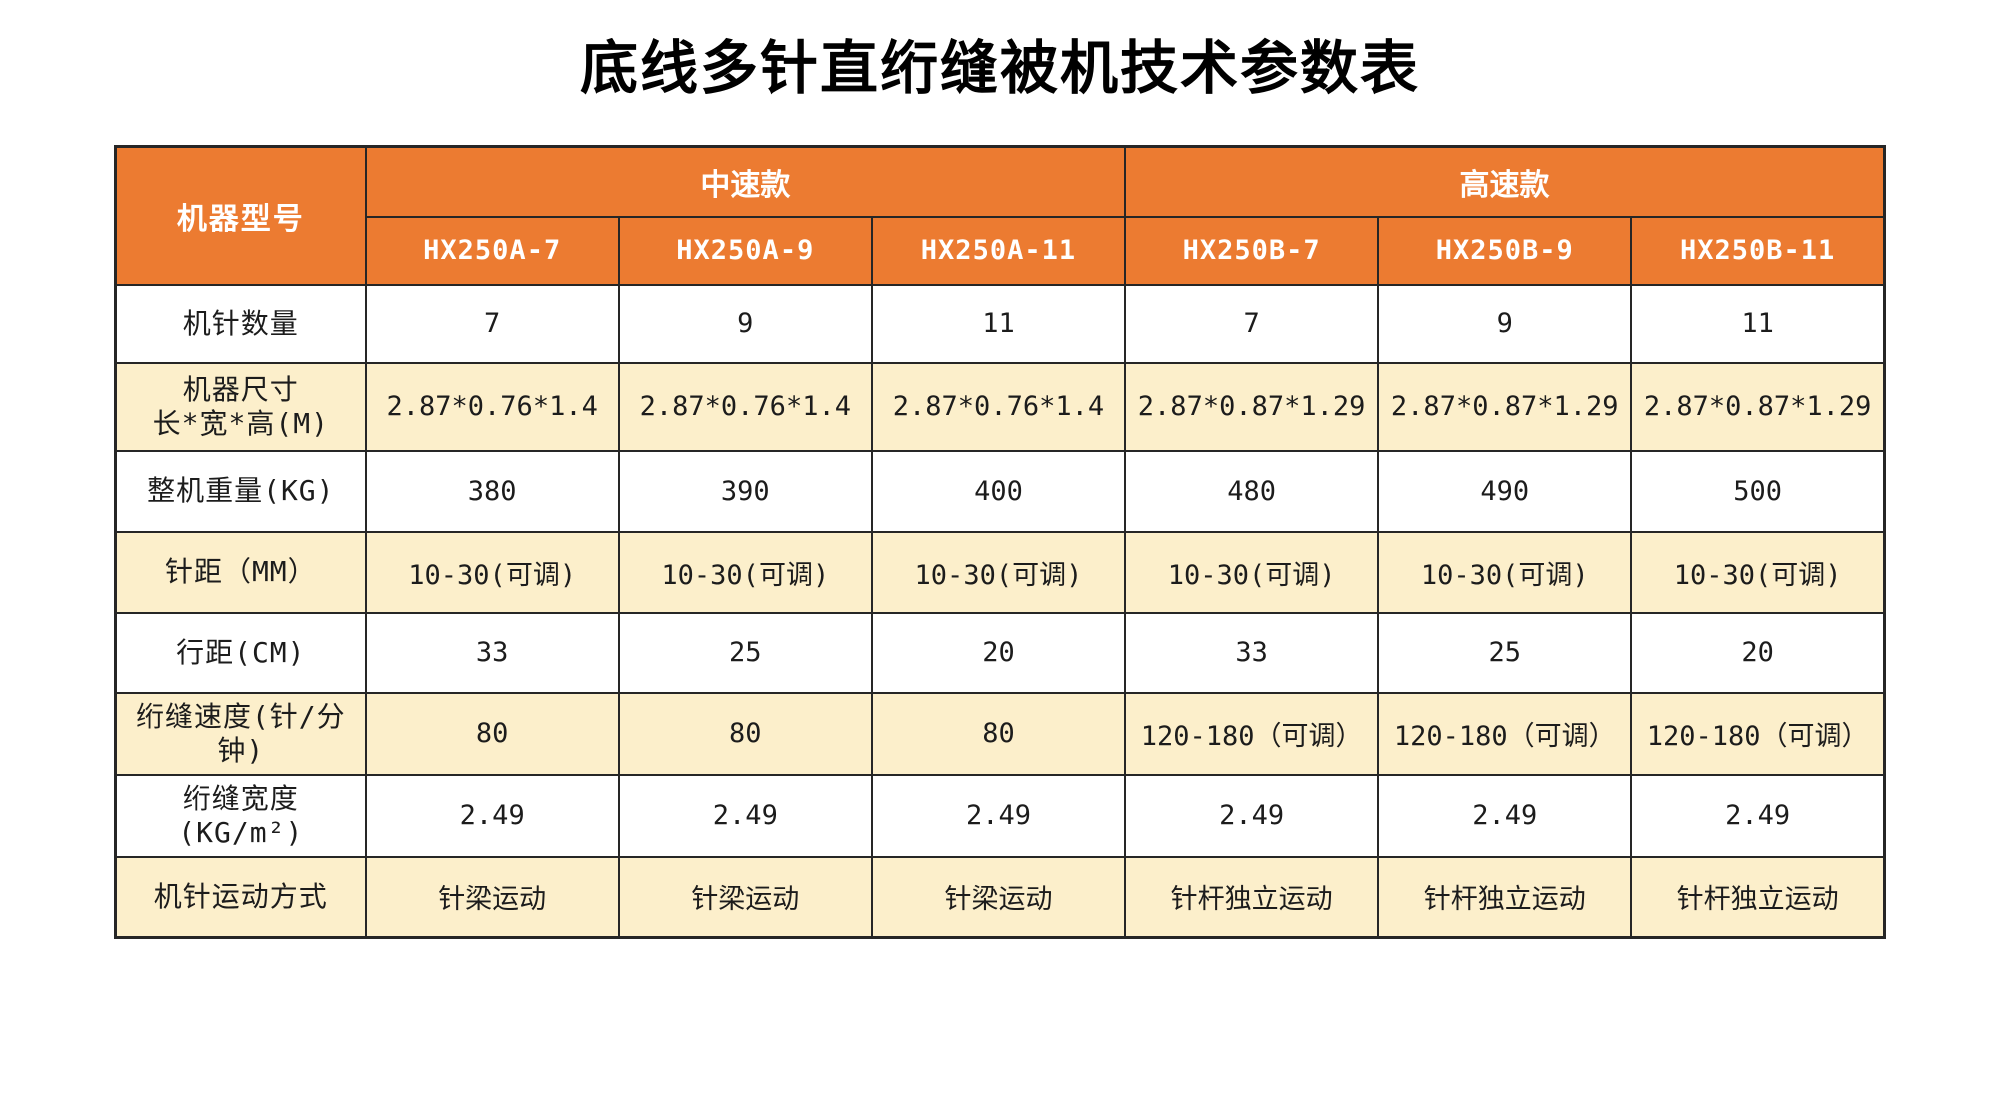 This screenshot has width=2000, height=1120. Describe the element at coordinates (1758, 733) in the screenshot. I see `value-cell-quilting-speed-col6: 120-180（可调）` at that location.